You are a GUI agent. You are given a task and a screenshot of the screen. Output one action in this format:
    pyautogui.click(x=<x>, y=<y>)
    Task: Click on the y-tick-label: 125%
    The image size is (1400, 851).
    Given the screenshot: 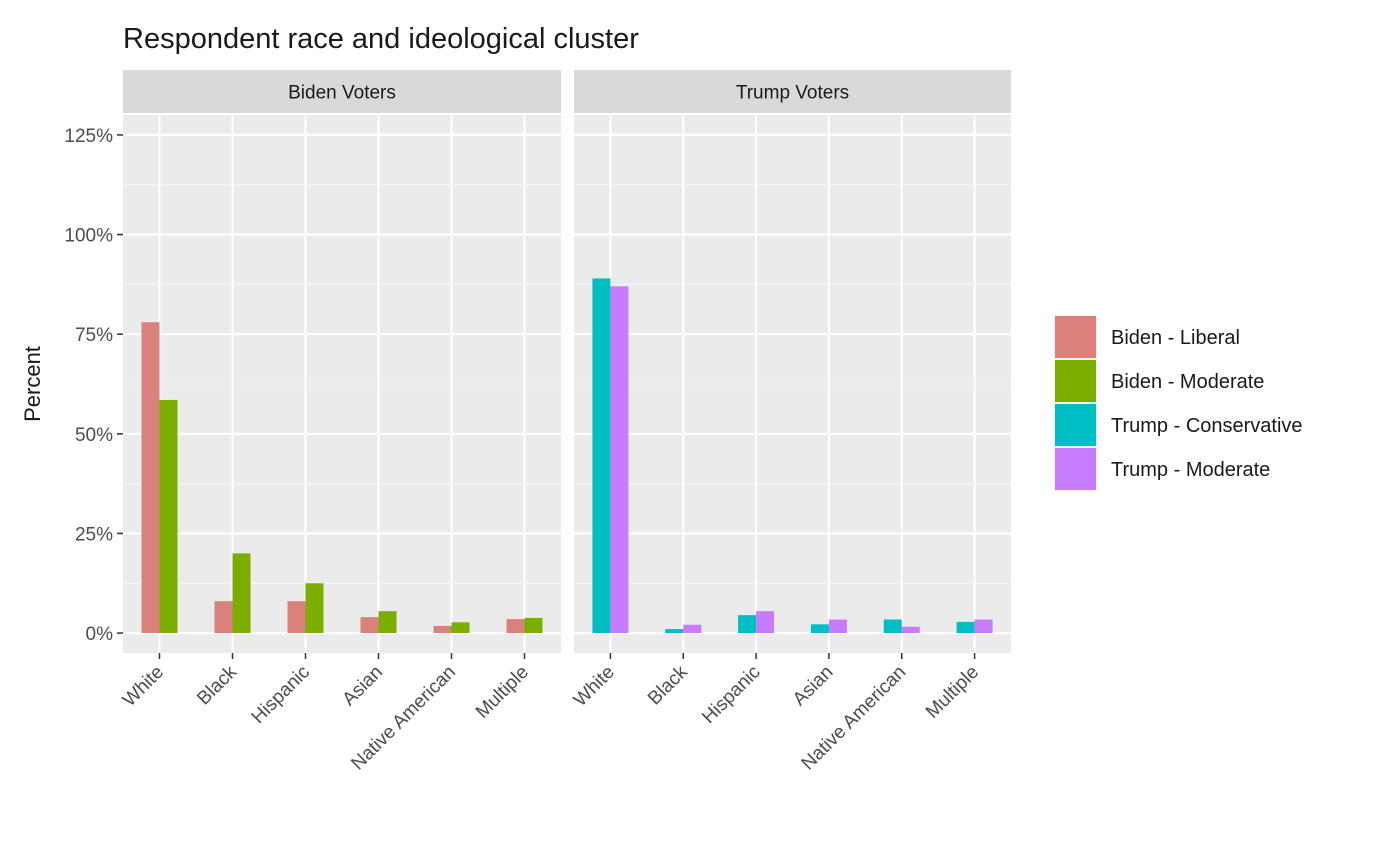 What is the action you would take?
    pyautogui.click(x=88, y=136)
    